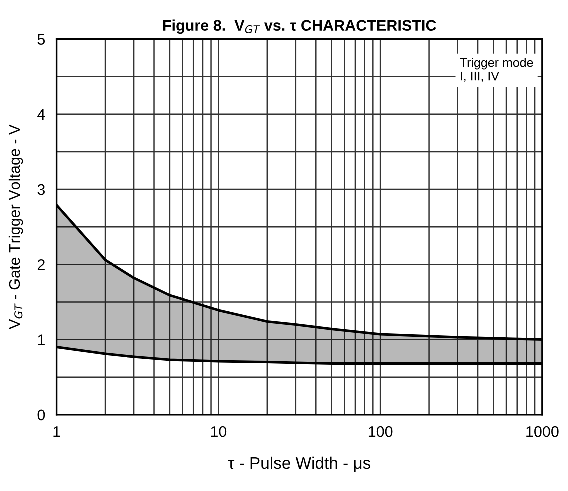 The width and height of the screenshot is (568, 491). I want to click on y-tick-label: 1, so click(41, 340).